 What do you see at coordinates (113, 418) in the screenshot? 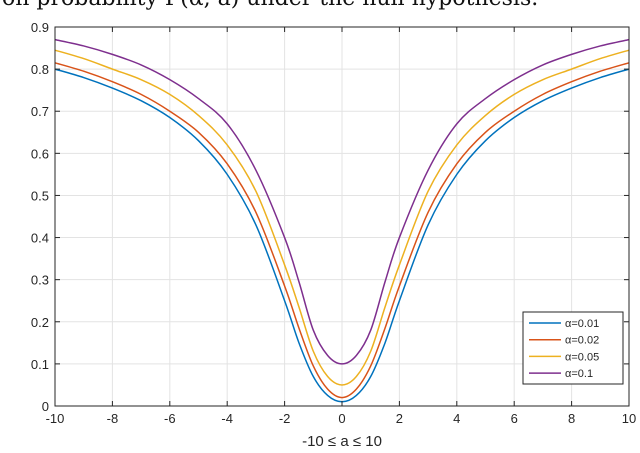
I see `x-tick-label: -8` at bounding box center [113, 418].